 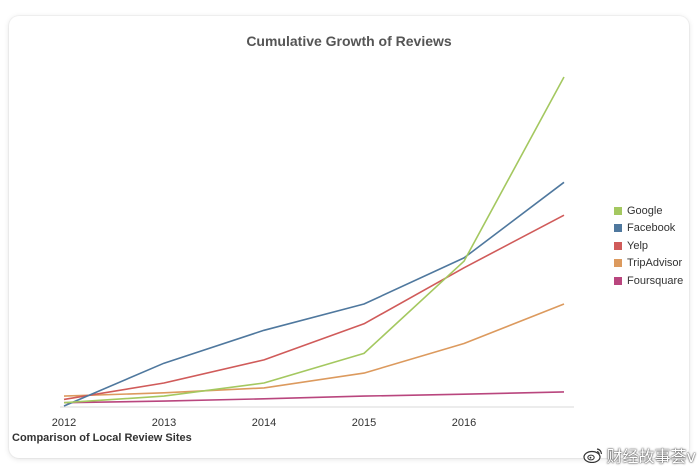 I want to click on chart-subtitle: Comparison of Local Review Sites, so click(x=102, y=438).